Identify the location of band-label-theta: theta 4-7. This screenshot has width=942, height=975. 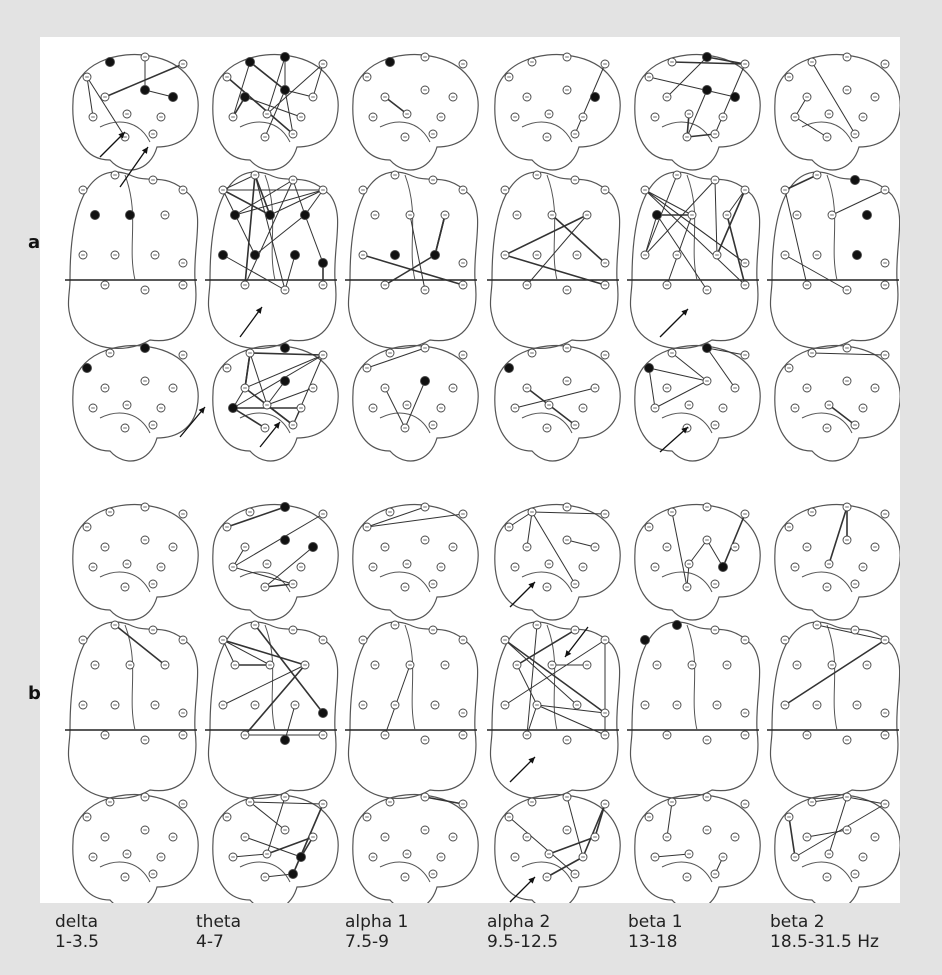
(218, 932).